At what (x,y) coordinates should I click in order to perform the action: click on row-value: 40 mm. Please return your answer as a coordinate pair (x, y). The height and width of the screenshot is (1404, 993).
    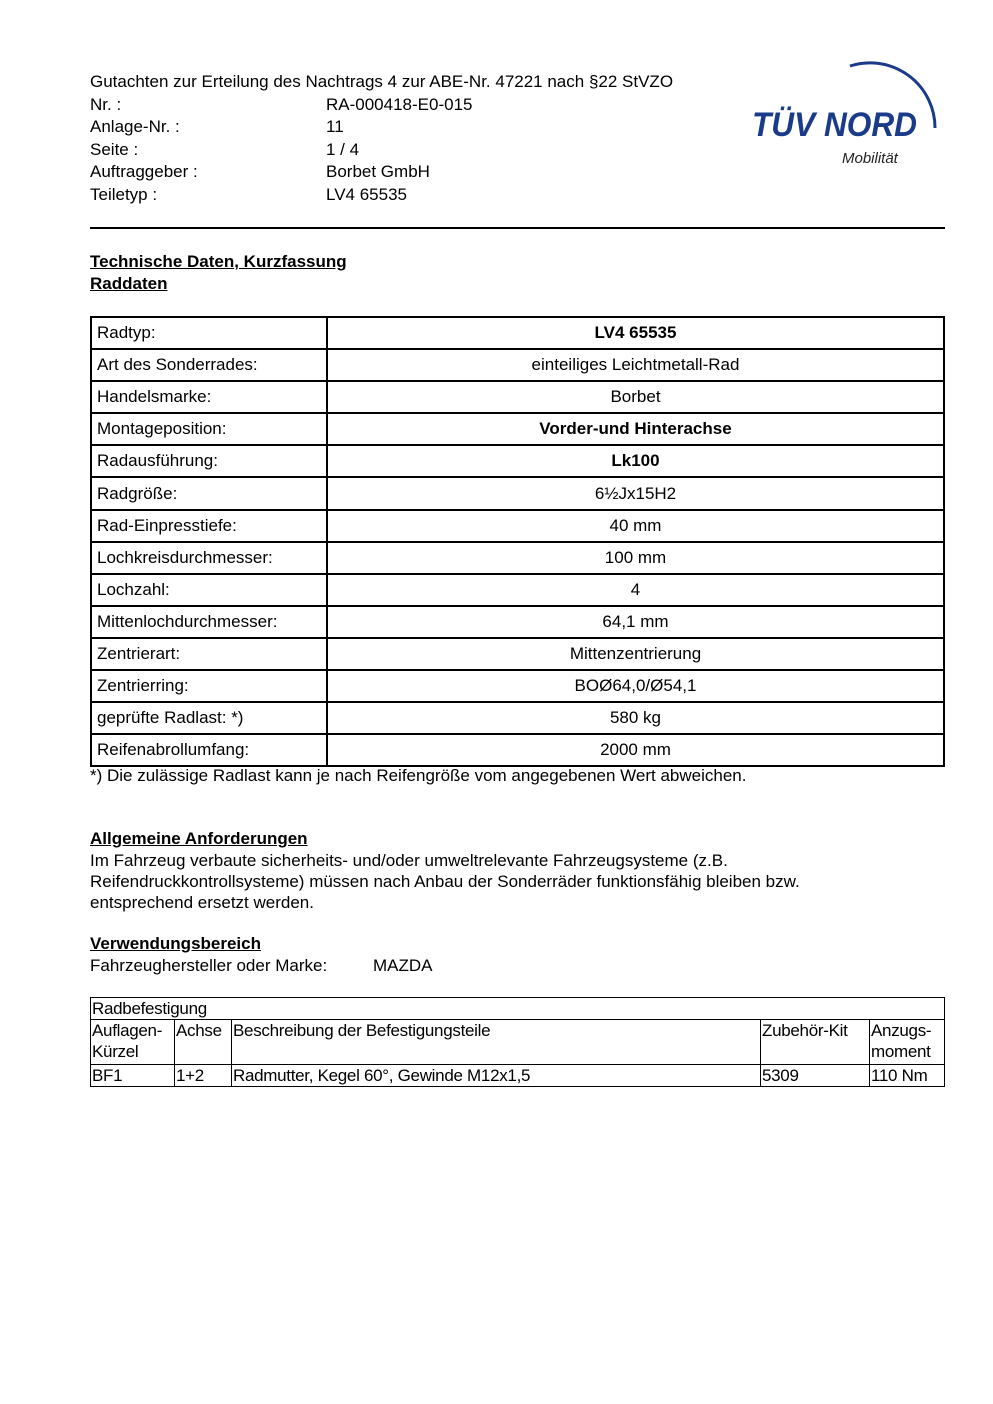
    Looking at the image, I should click on (635, 525).